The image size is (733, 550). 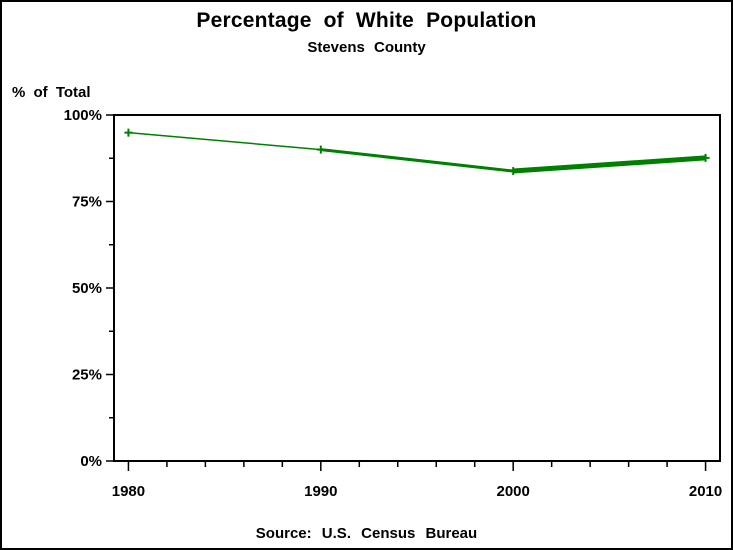 What do you see at coordinates (366, 20) in the screenshot?
I see `chart-title: Percentage of White Population` at bounding box center [366, 20].